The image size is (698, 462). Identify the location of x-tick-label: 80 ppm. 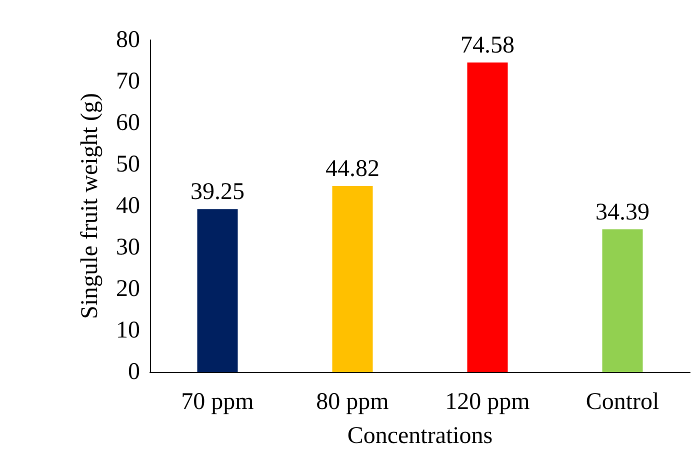
(353, 402).